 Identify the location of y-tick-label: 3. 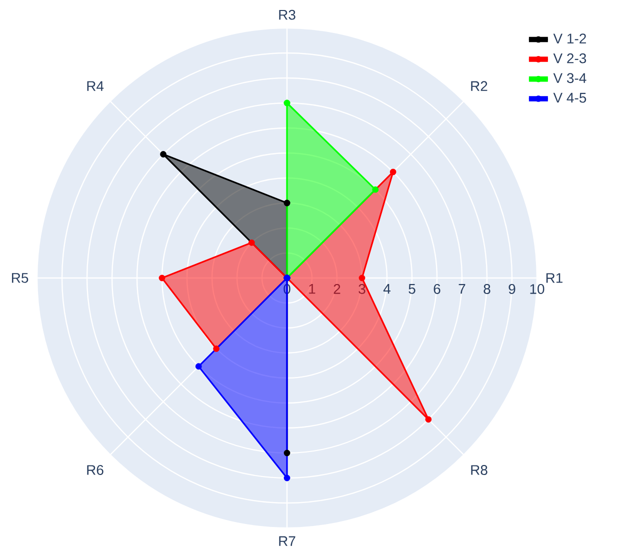
(362, 289).